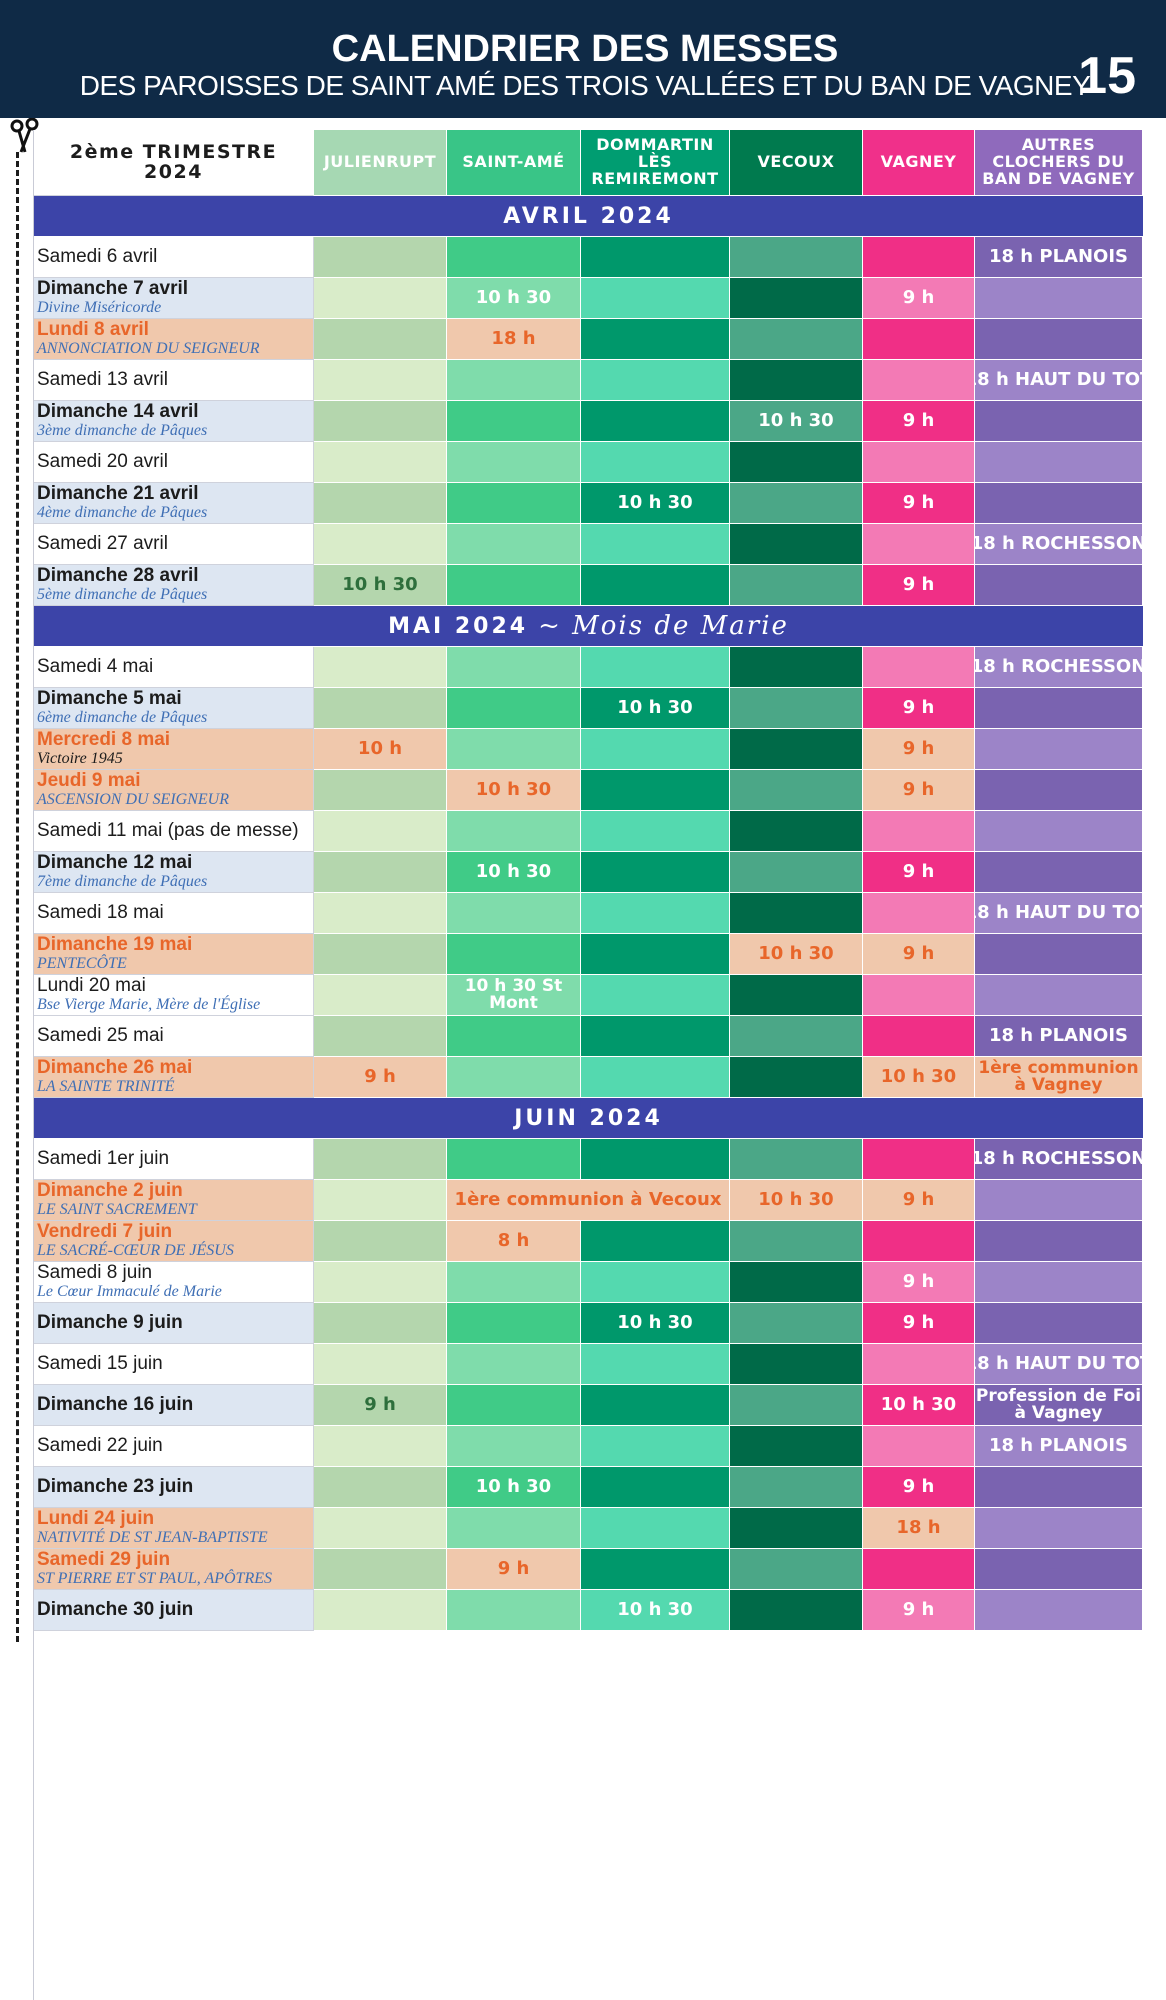 This screenshot has width=1166, height=2000. Describe the element at coordinates (100, 1364) in the screenshot. I see `date-label: Samedi 15 juin` at that location.